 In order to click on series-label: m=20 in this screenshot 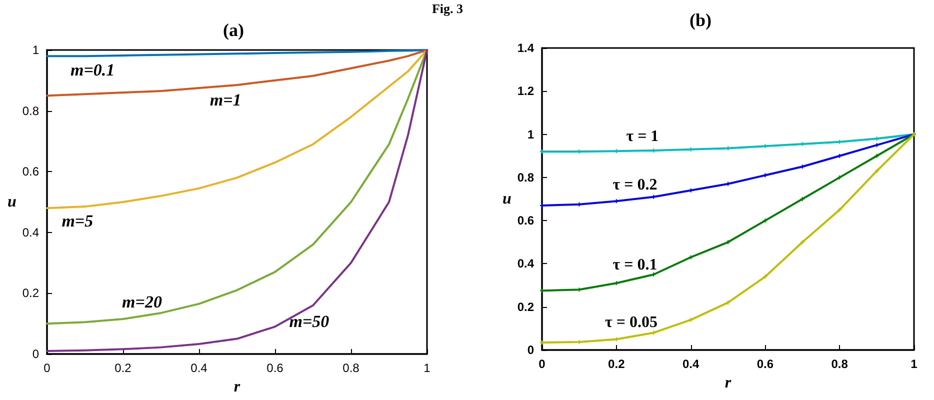, I will do `click(142, 302)`.